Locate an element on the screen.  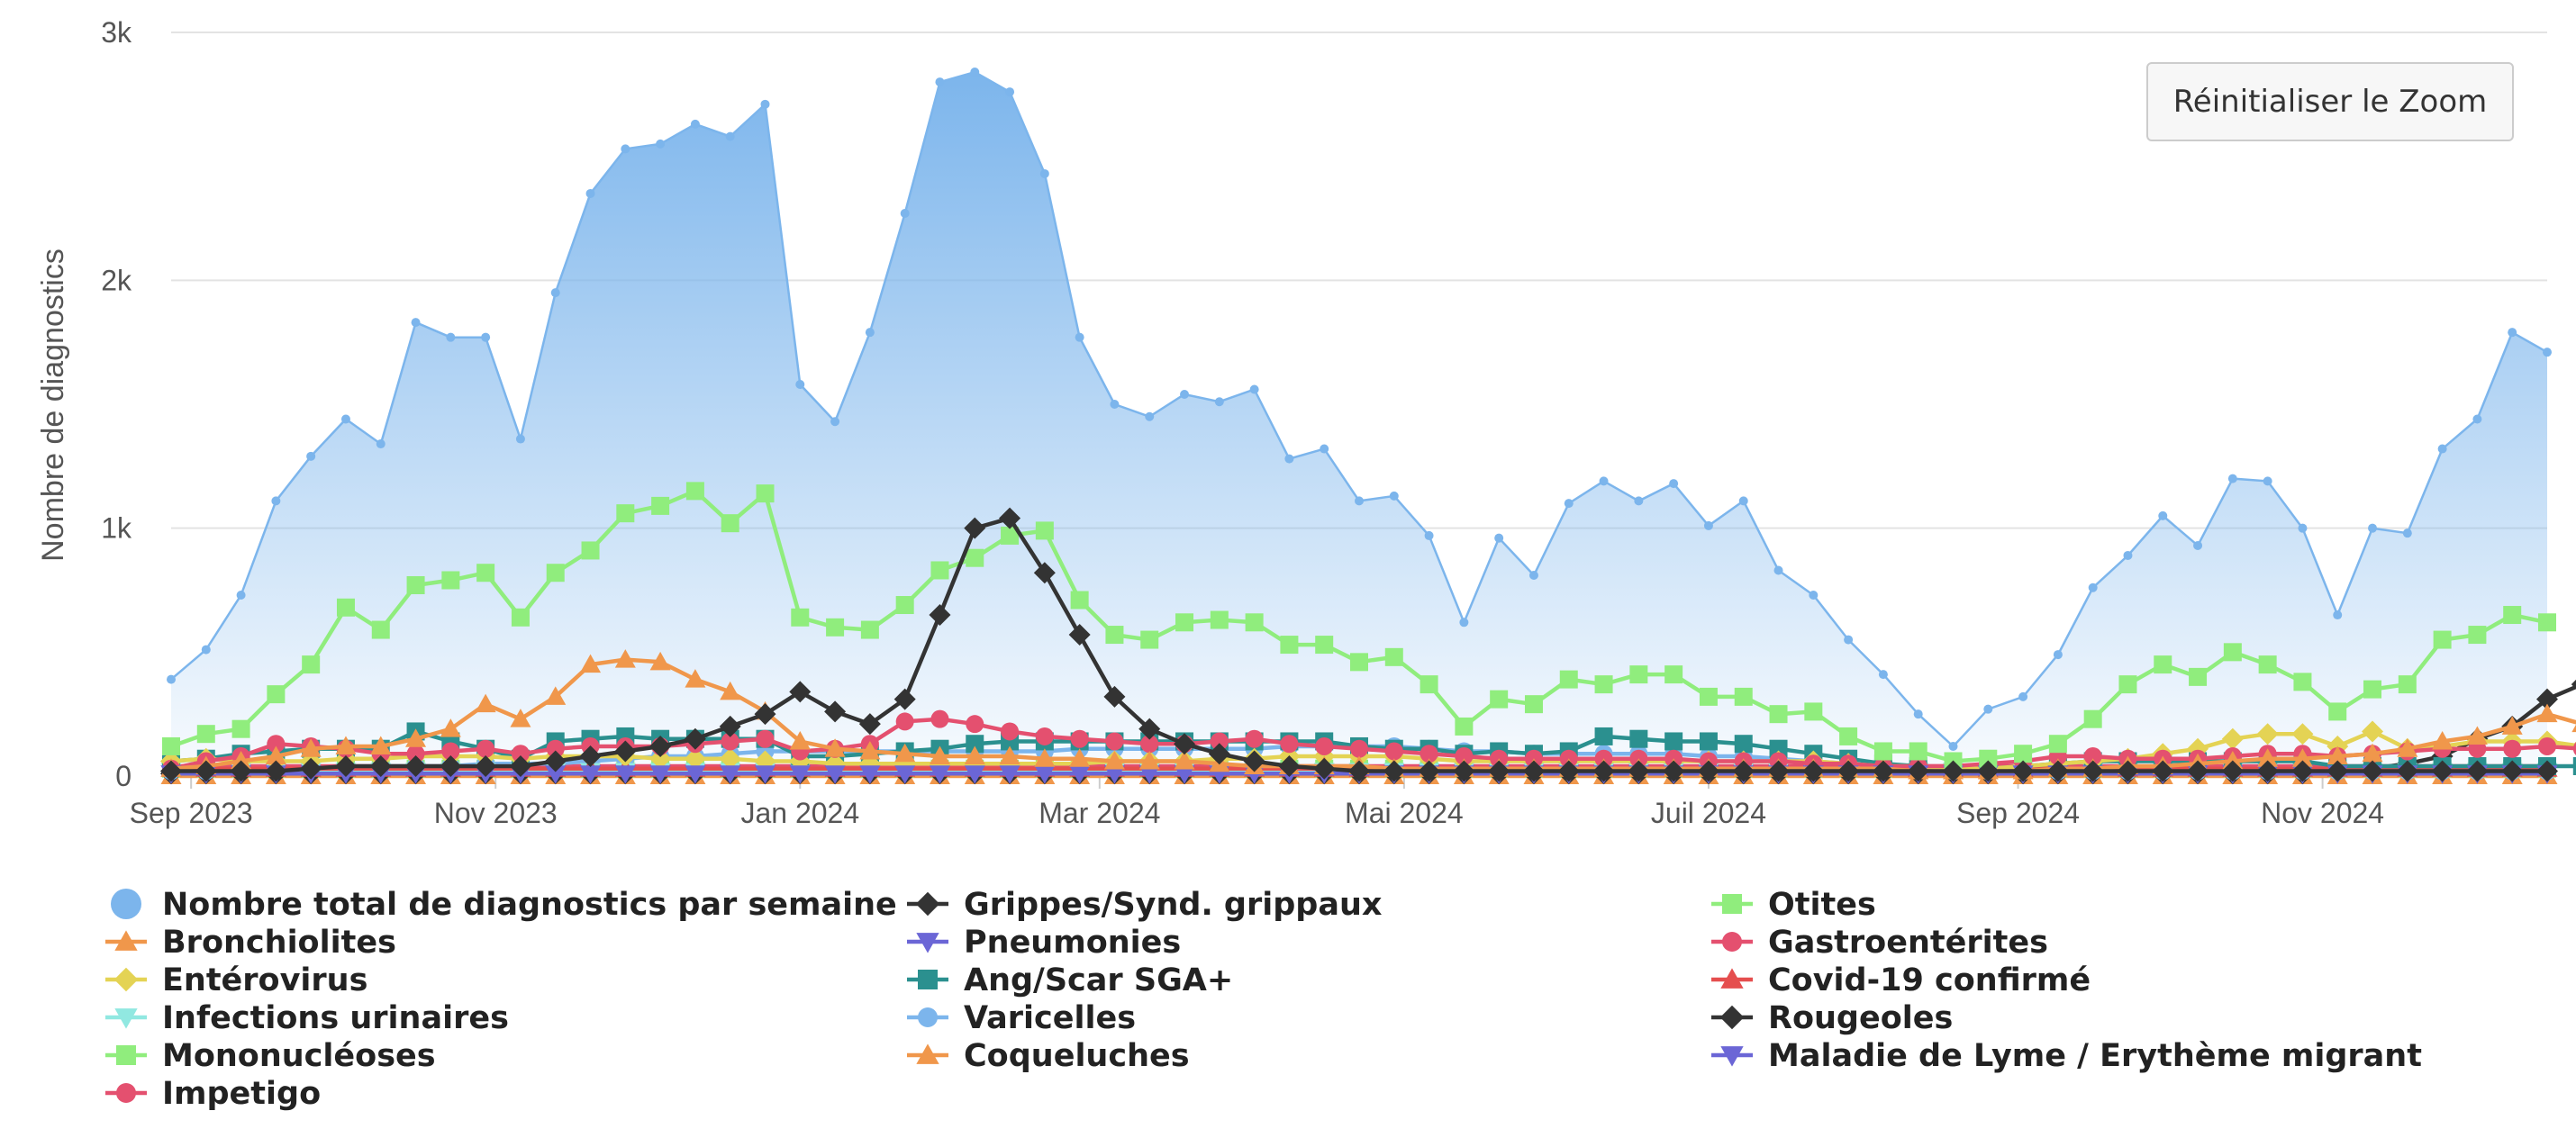
legend-label: Entérovirus is located at coordinates (264, 980).